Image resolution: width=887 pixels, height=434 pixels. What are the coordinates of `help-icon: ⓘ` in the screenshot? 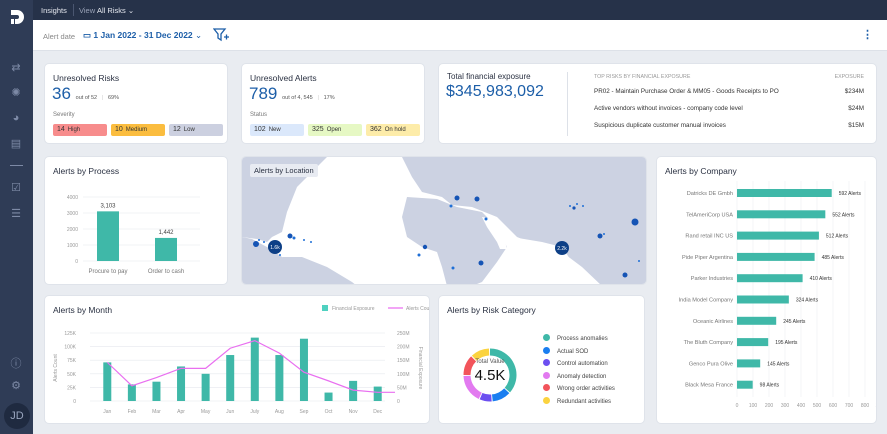 It's located at (16, 364).